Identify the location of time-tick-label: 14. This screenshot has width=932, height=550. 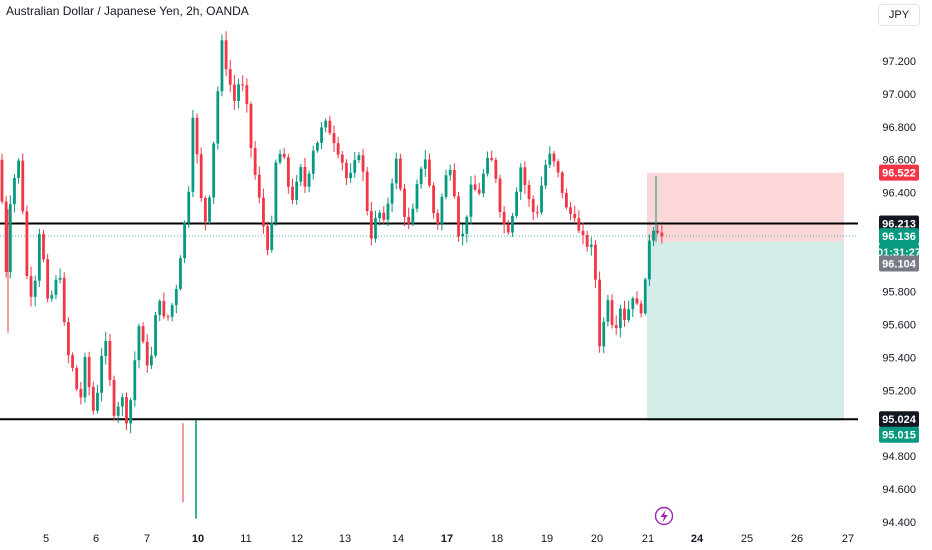
(398, 539).